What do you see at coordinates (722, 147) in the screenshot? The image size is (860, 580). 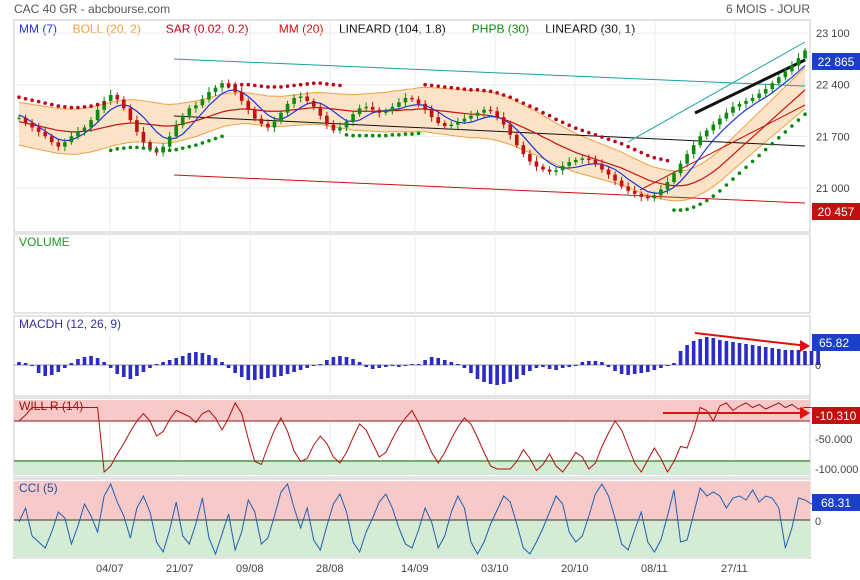 I see `short-lower-line` at bounding box center [722, 147].